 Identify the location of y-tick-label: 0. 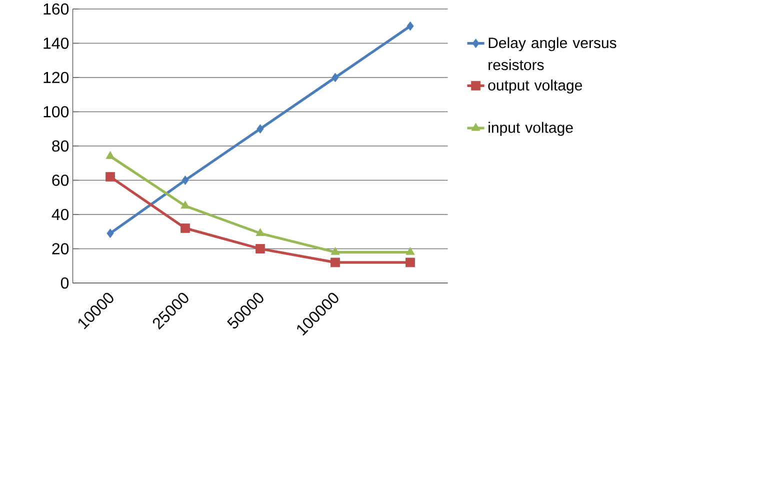
(64, 283).